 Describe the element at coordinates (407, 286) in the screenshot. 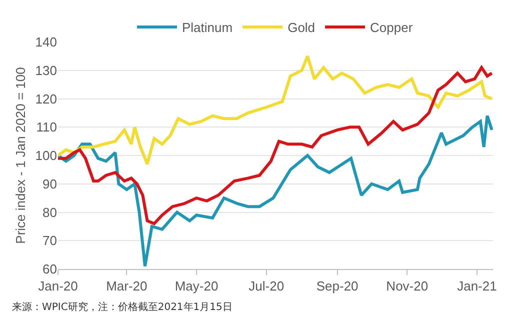

I see `x-tick-label: Nov-20` at that location.